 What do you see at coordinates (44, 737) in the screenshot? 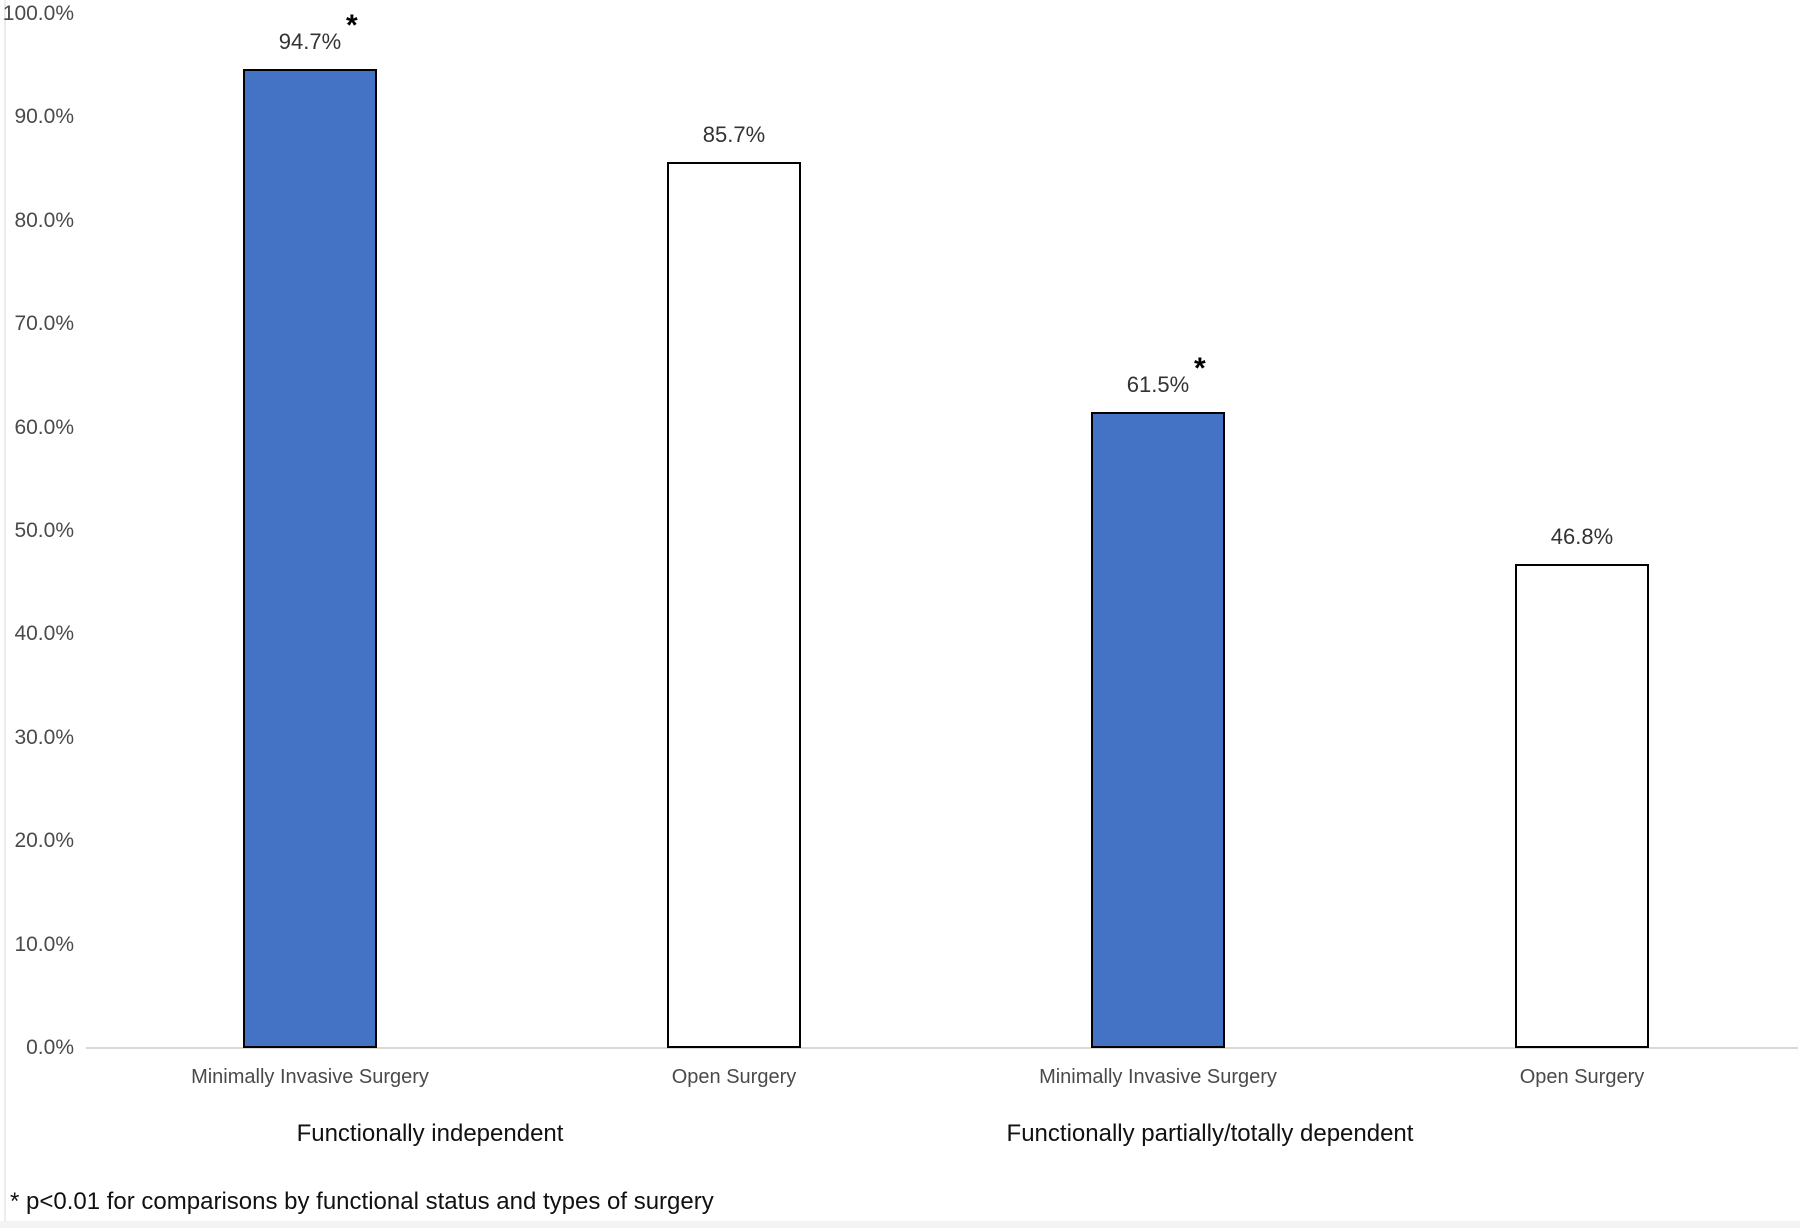
I see `y-axis-tick-label: 30.0%` at bounding box center [44, 737].